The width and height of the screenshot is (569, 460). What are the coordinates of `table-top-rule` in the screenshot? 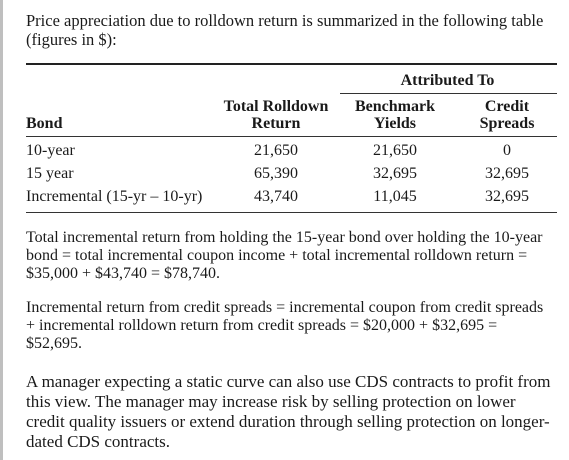 It's located at (291, 64).